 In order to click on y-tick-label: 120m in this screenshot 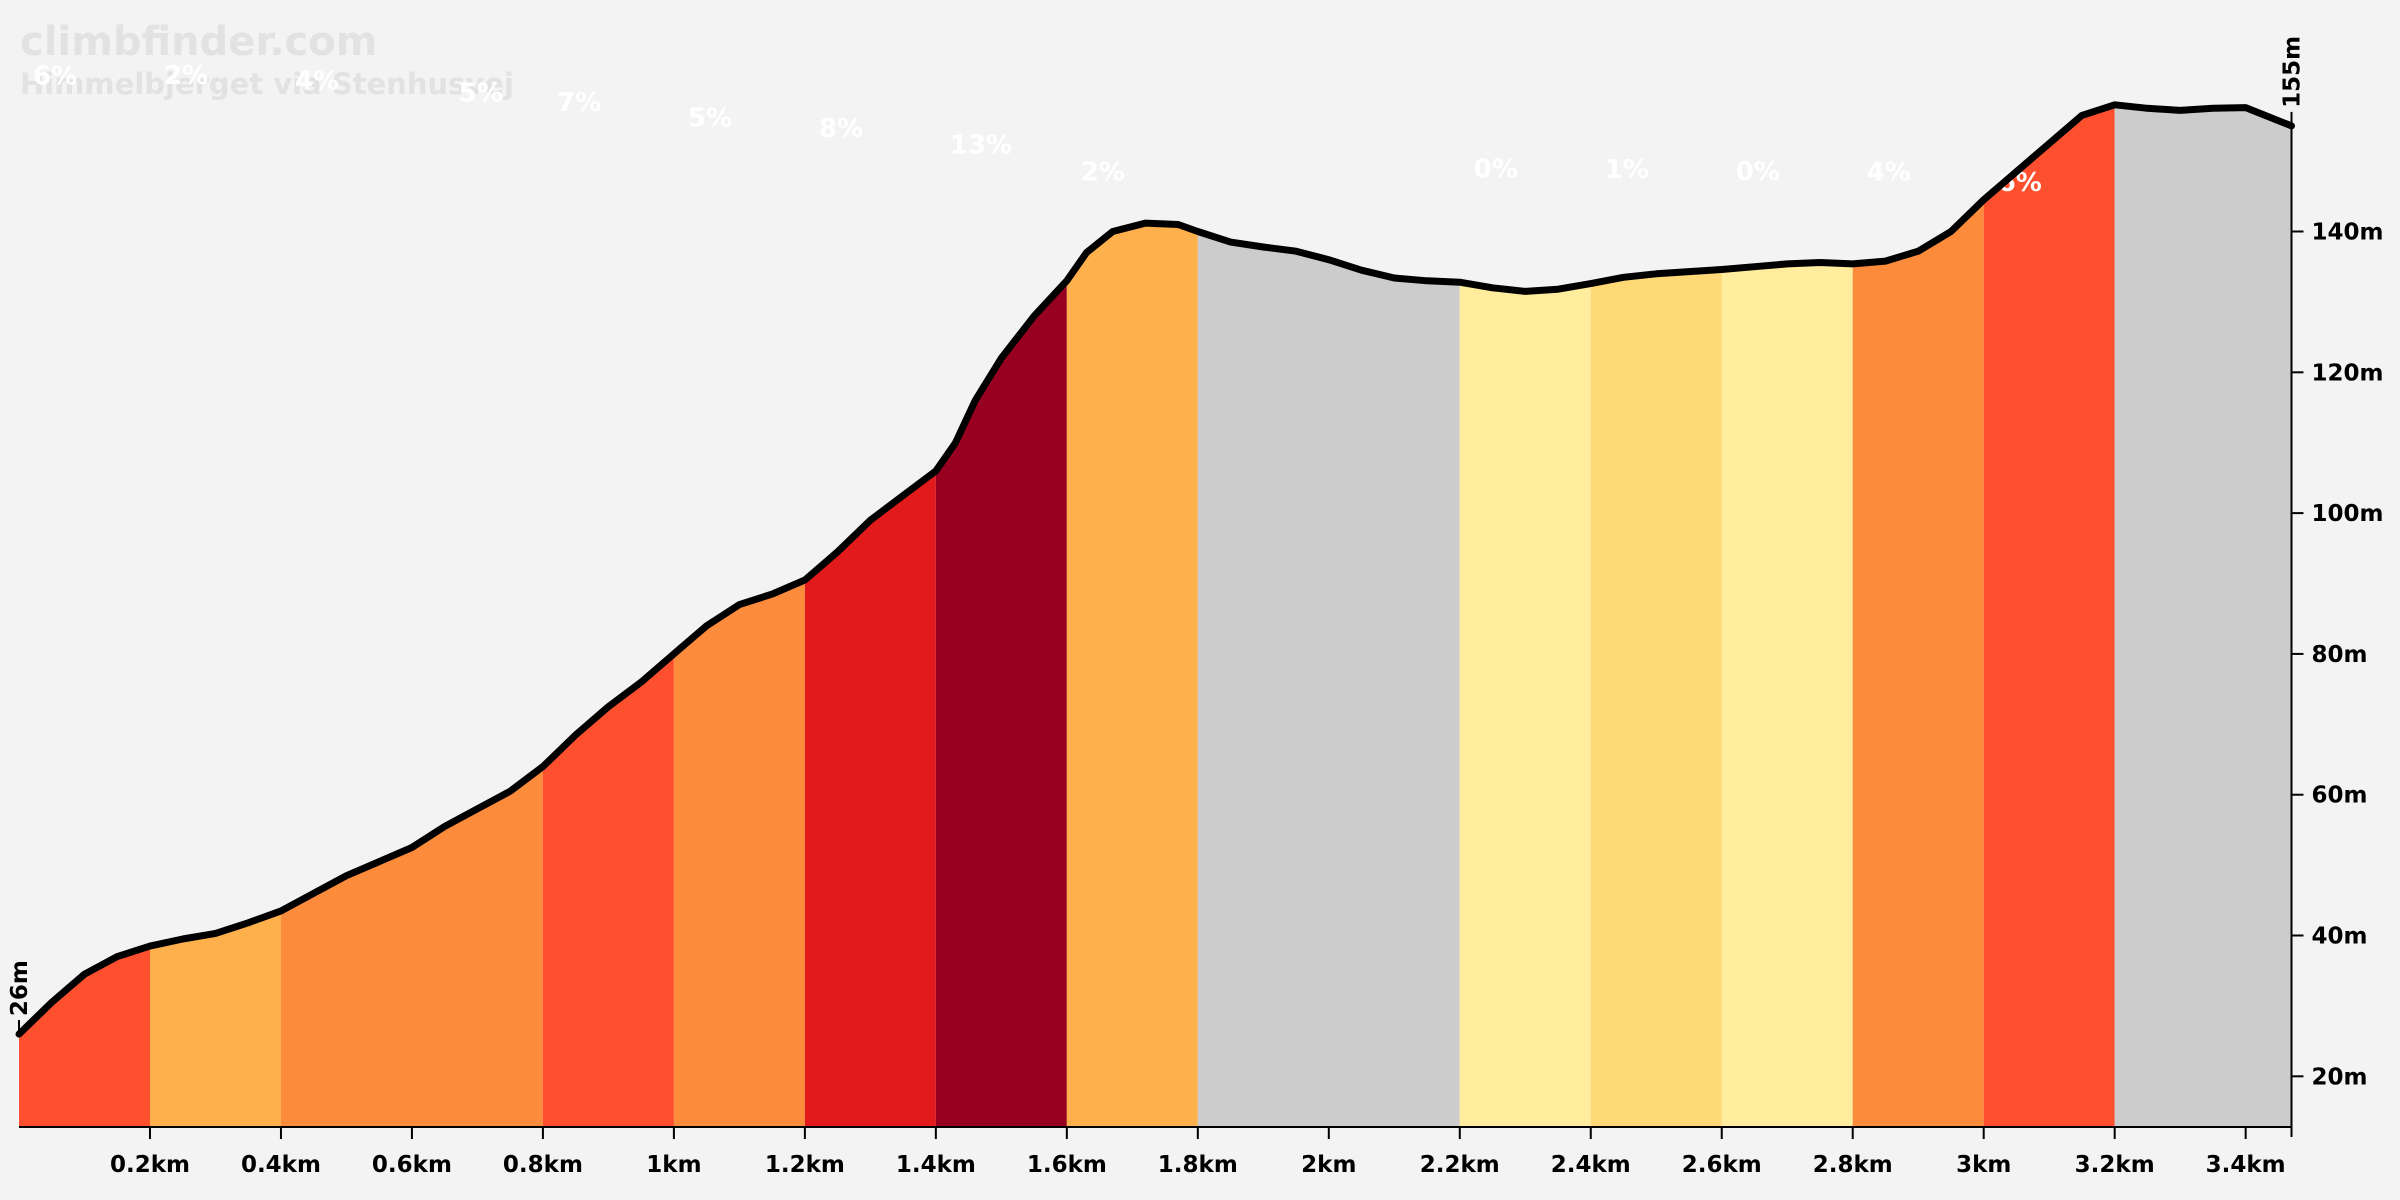, I will do `click(2348, 373)`.